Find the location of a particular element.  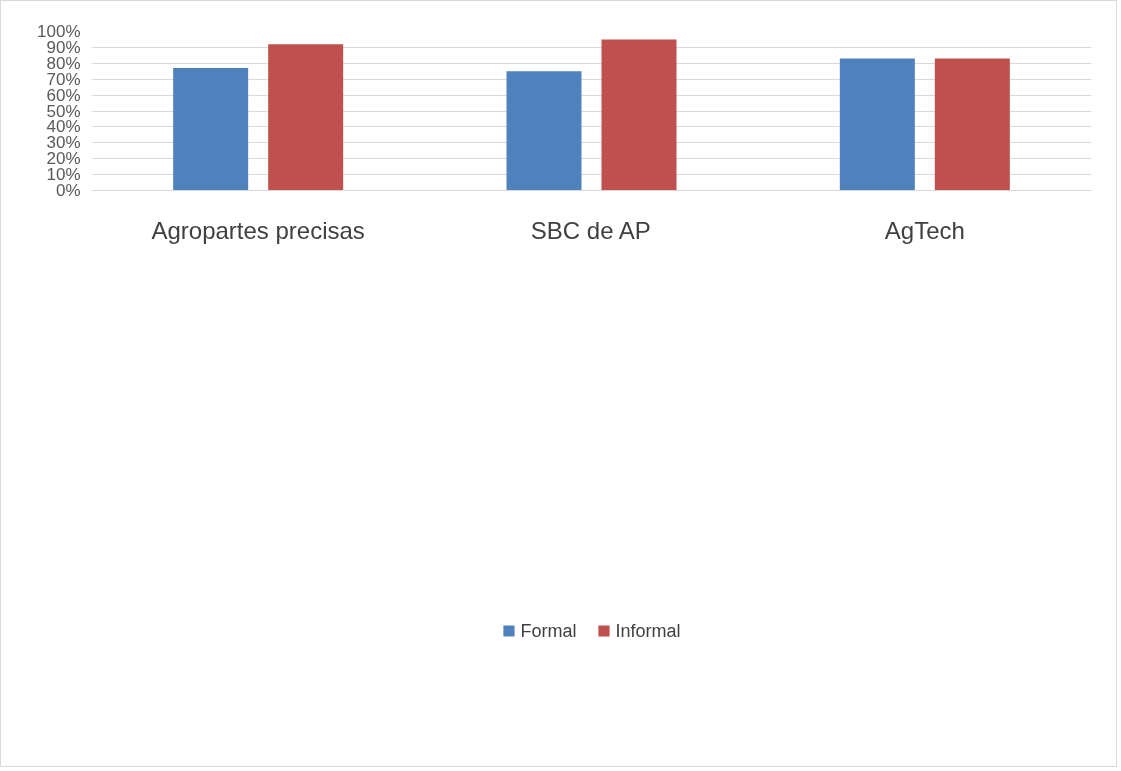

x-tick-label: Agropartes precisas is located at coordinates (258, 230).